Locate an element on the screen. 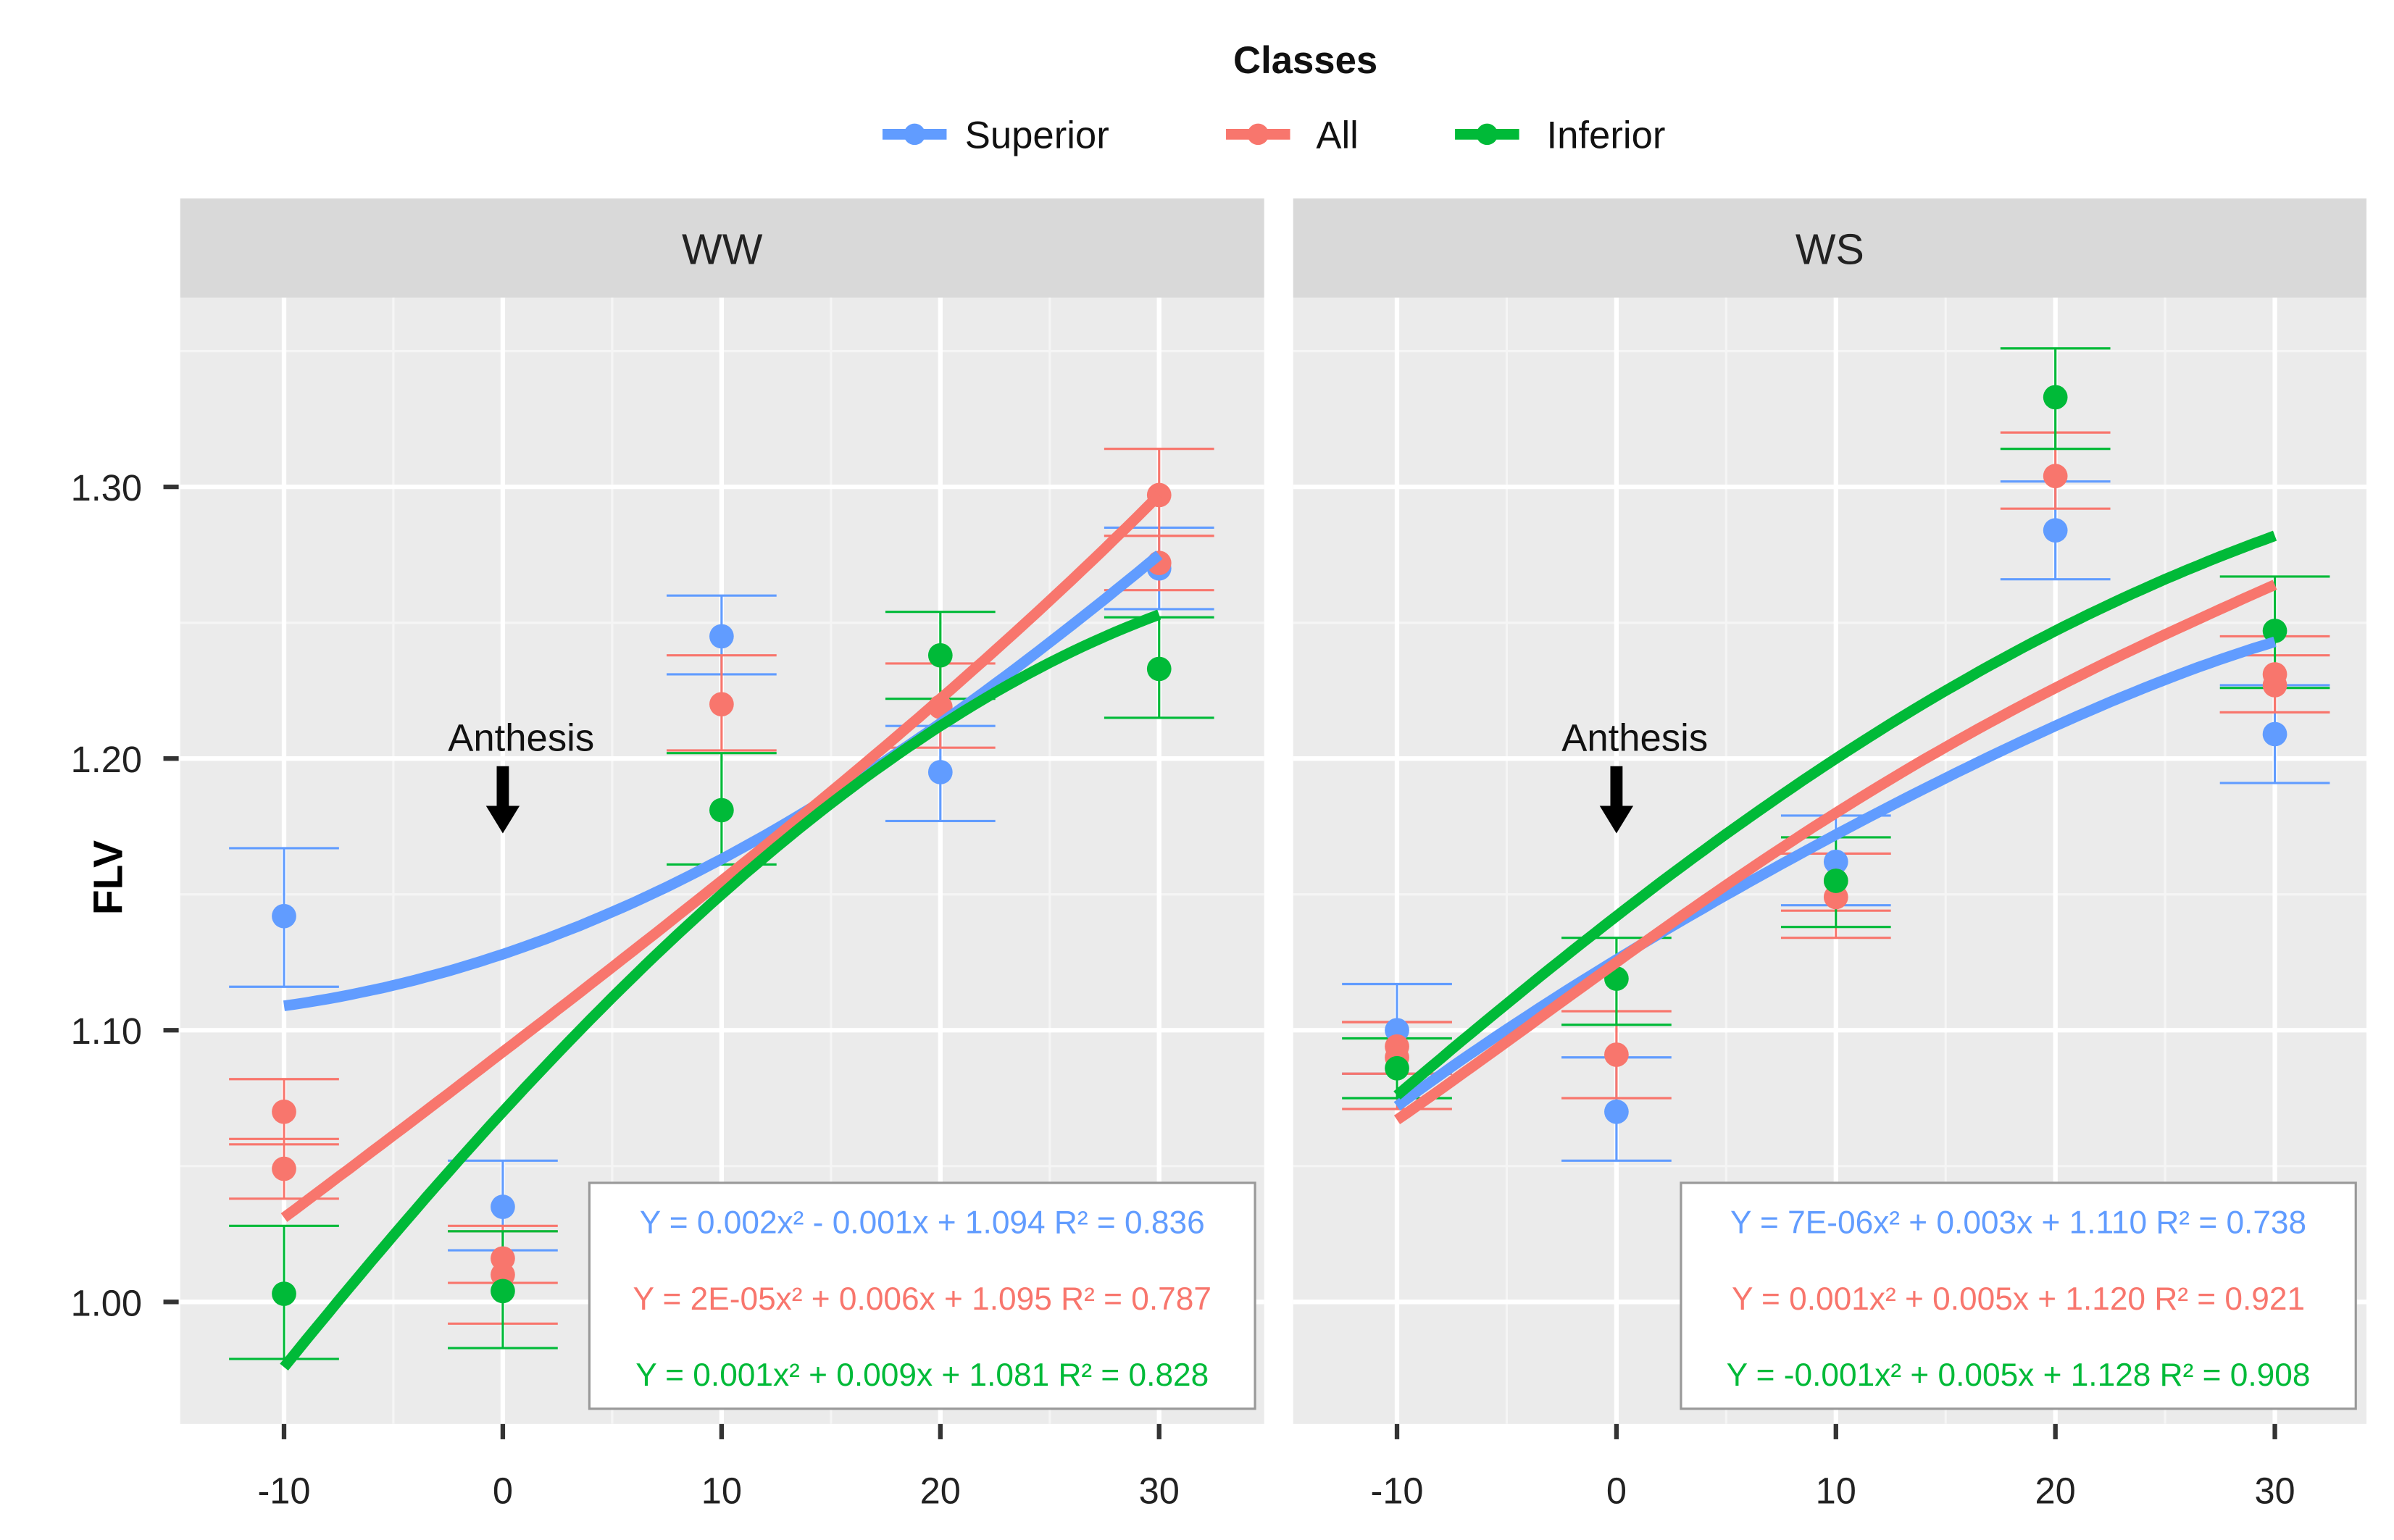 The width and height of the screenshot is (2394, 1540). legend-item-inferior: Inferior is located at coordinates (1560, 135).